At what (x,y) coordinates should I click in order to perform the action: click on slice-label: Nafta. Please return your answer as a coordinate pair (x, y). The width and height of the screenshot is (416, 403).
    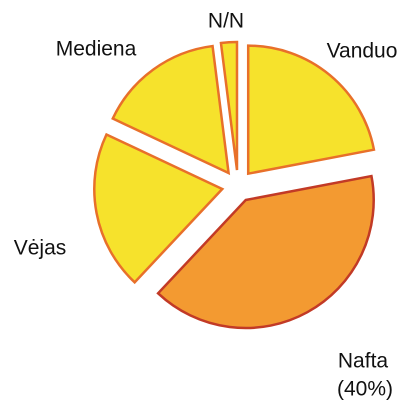
    Looking at the image, I should click on (363, 361).